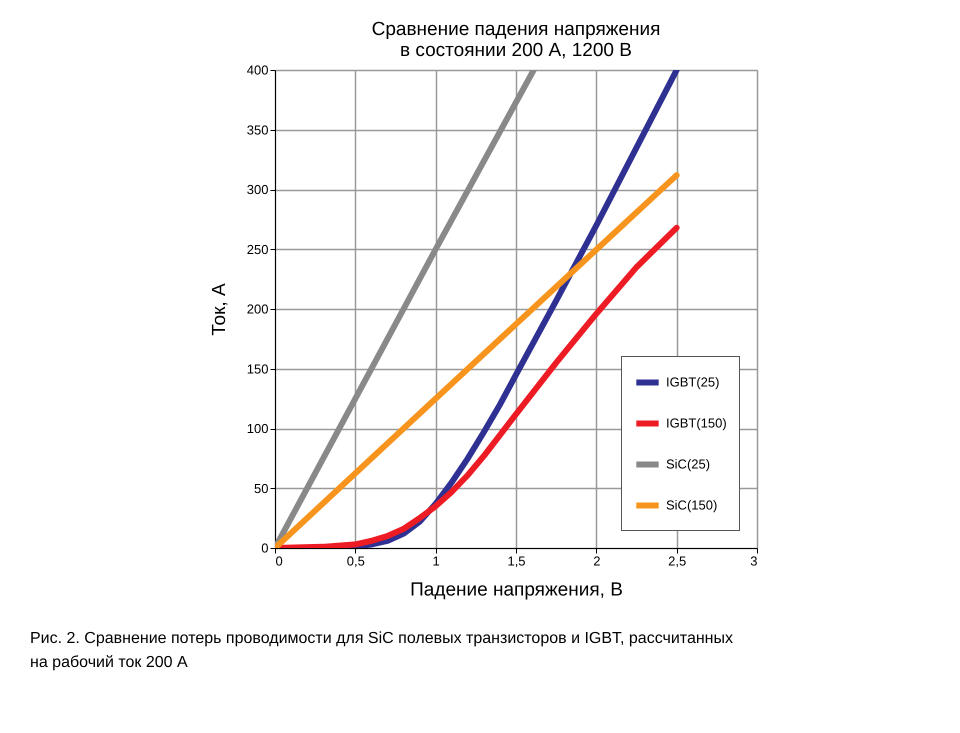  Describe the element at coordinates (516, 40) in the screenshot. I see `chart-title: Сравнение падения напряжения в состоянии 200 А, 1200 В` at that location.